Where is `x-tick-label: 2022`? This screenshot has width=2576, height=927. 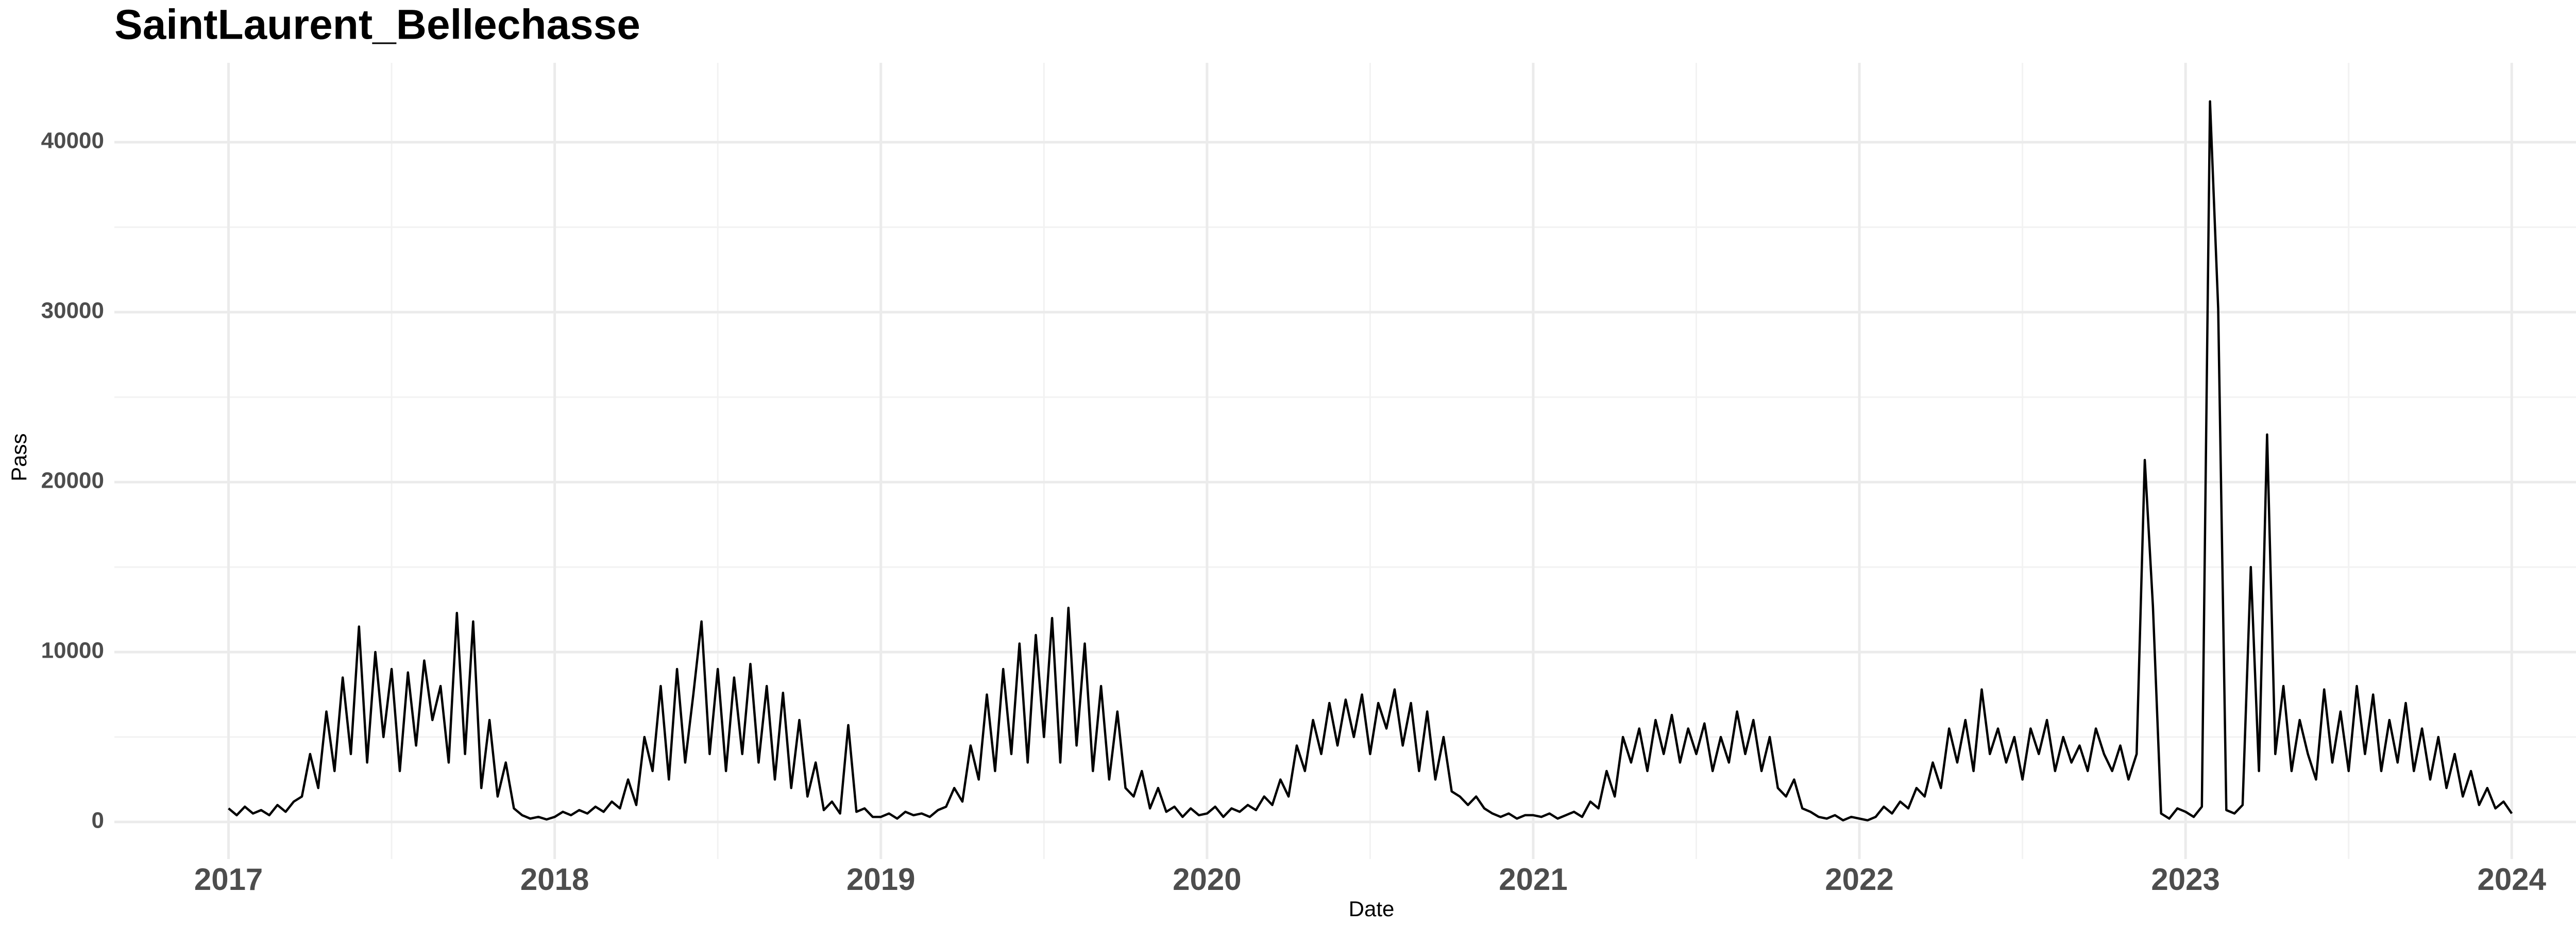 x-tick-label: 2022 is located at coordinates (1859, 879).